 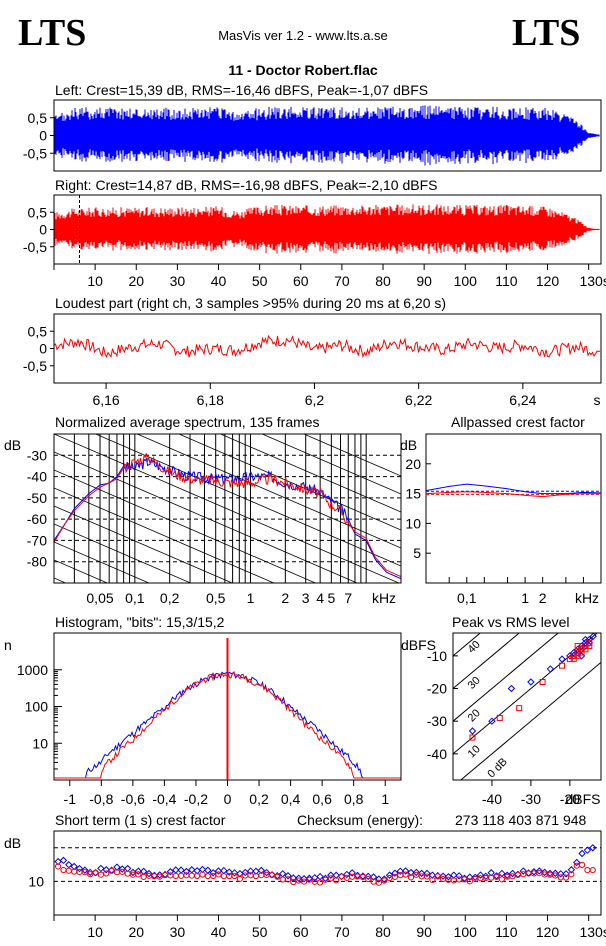 What do you see at coordinates (140, 622) in the screenshot?
I see `histogram-title: Histogram, "bits": 15,3/15,2` at bounding box center [140, 622].